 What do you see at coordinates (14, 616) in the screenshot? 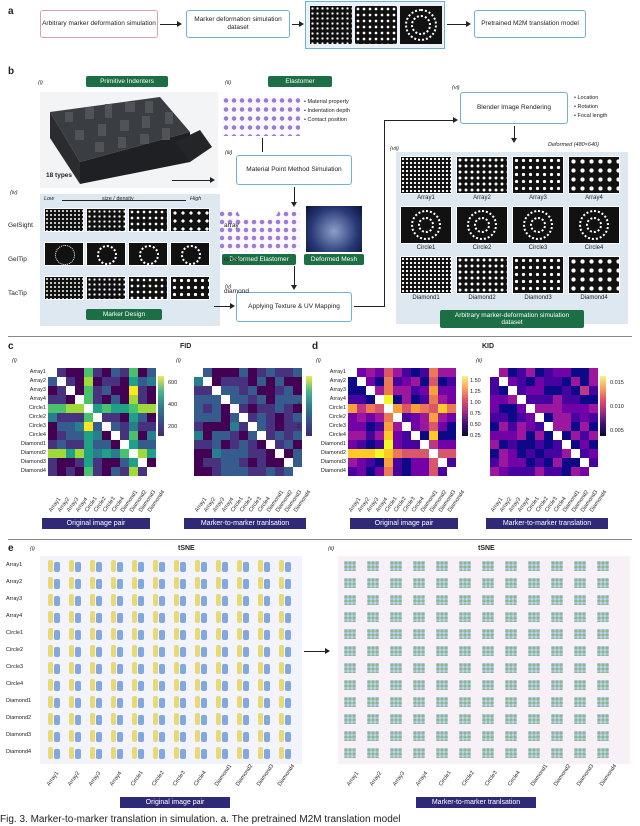
I see `tsne-row-label: Array4` at bounding box center [14, 616].